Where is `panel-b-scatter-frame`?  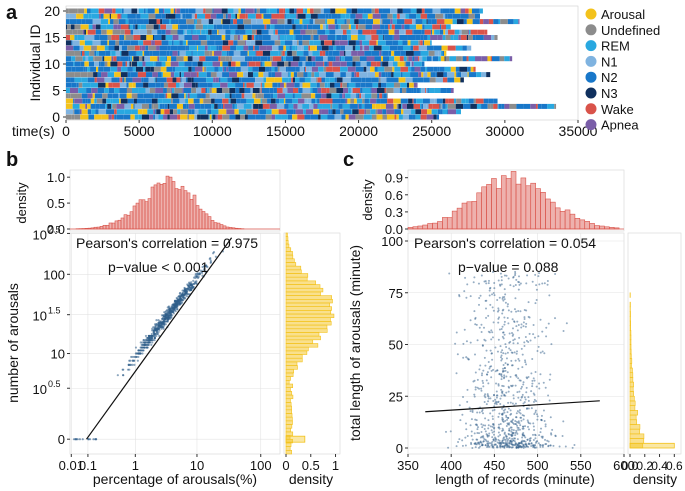 panel-b-scatter-frame is located at coordinates (175, 343).